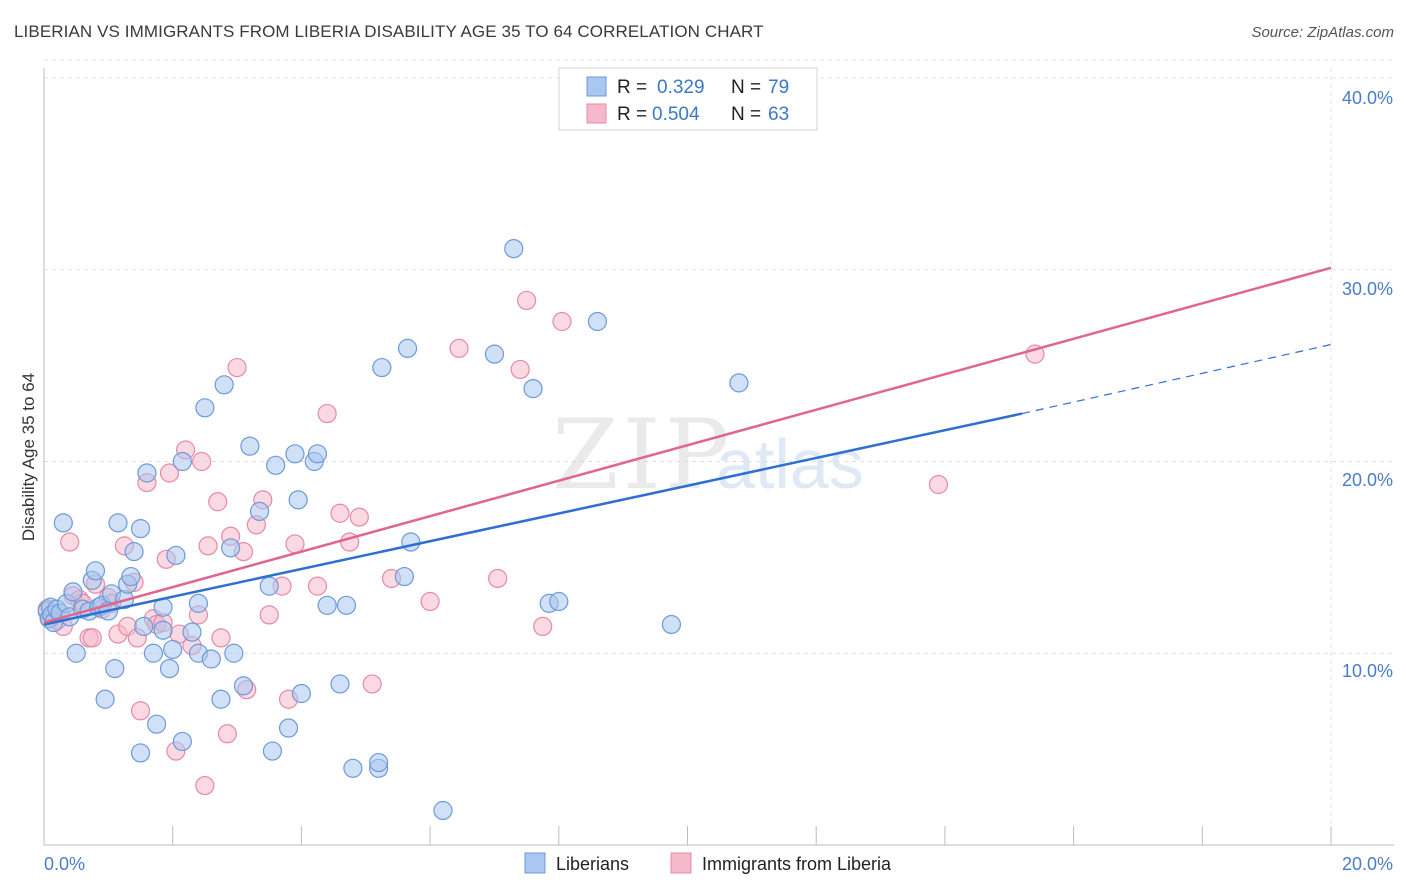  Describe the element at coordinates (746, 87) in the screenshot. I see `legend-top-n-label-1: N =` at that location.